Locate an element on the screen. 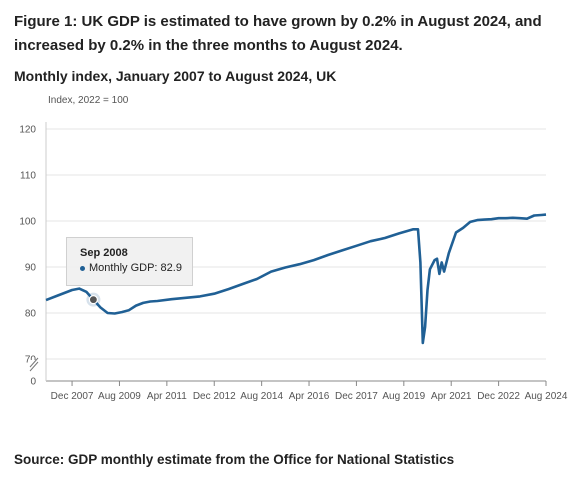  x-tick-label: Dec 2017 is located at coordinates (356, 396).